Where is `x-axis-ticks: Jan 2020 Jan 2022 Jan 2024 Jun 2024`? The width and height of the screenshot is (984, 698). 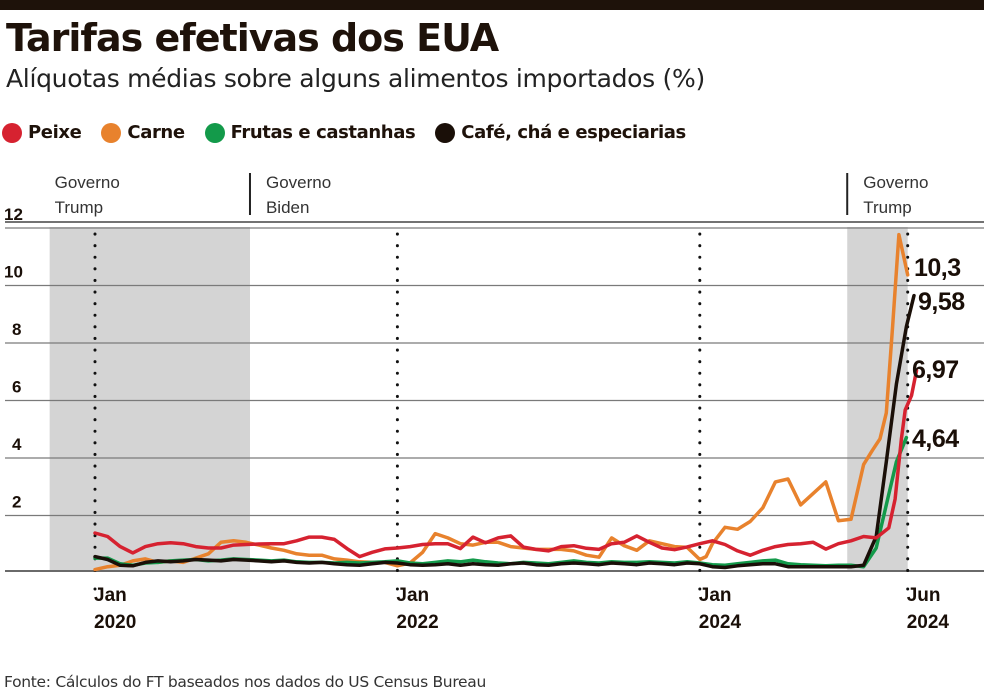
x-axis-ticks: Jan 2020 Jan 2022 Jan 2024 Jun 2024 is located at coordinates (521, 609).